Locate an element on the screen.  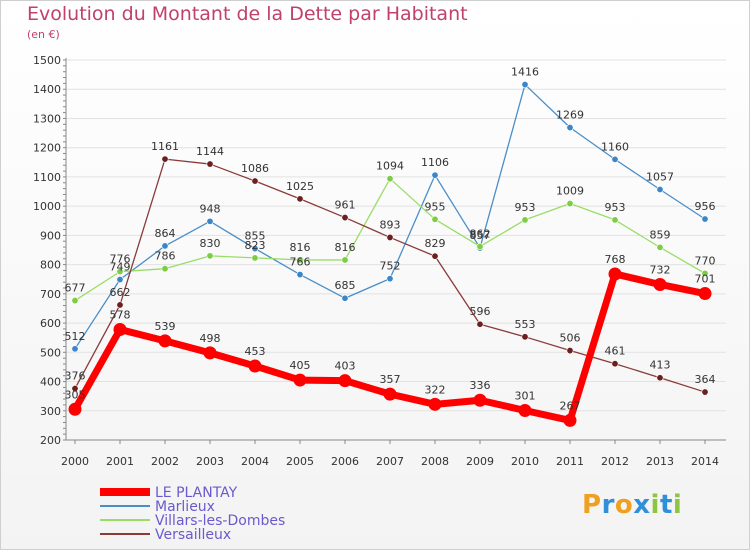
x-tick-label: 2006 is located at coordinates (345, 461).